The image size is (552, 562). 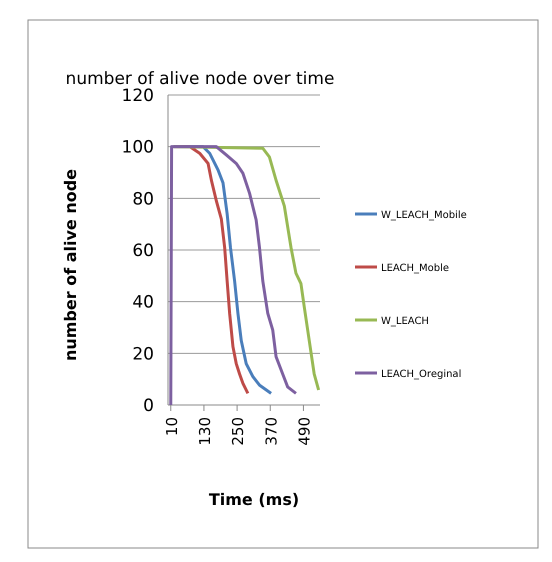 I want to click on x-tick-label: 250, so click(x=238, y=431).